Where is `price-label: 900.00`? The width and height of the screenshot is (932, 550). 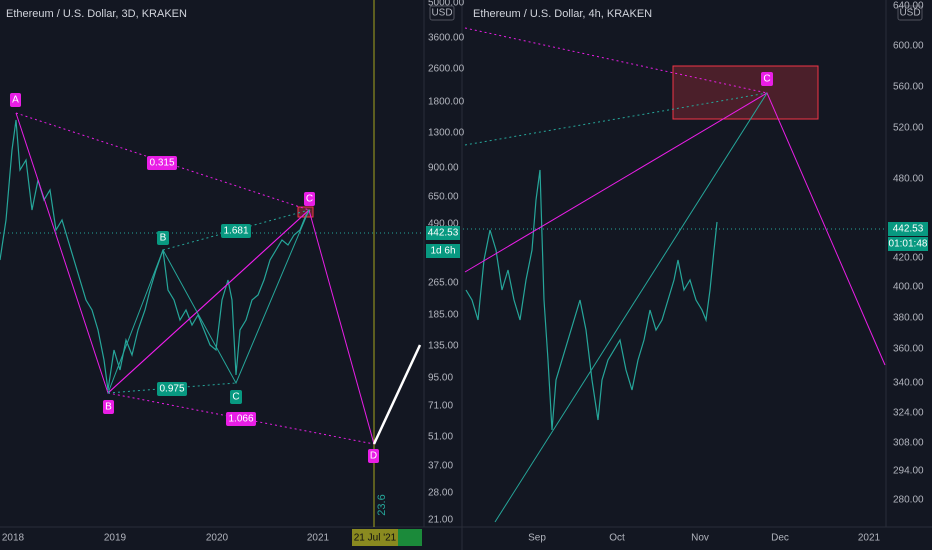
price-label: 900.00 is located at coordinates (443, 168).